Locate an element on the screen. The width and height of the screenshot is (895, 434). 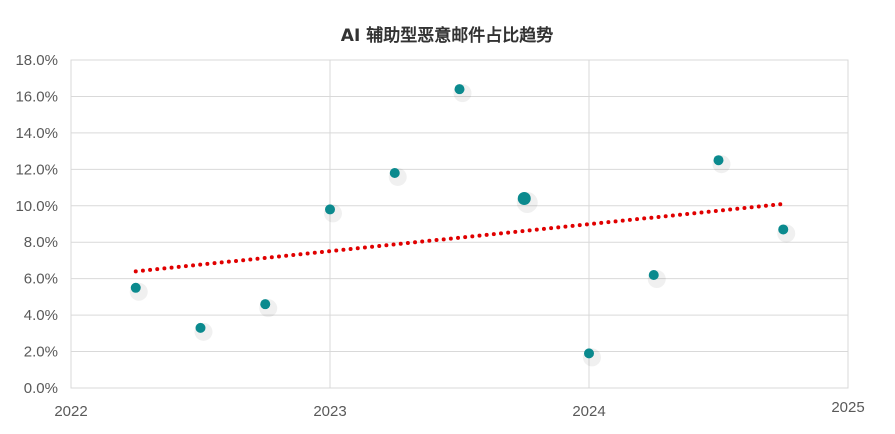
y-tick-label: 0.0% is located at coordinates (41, 388).